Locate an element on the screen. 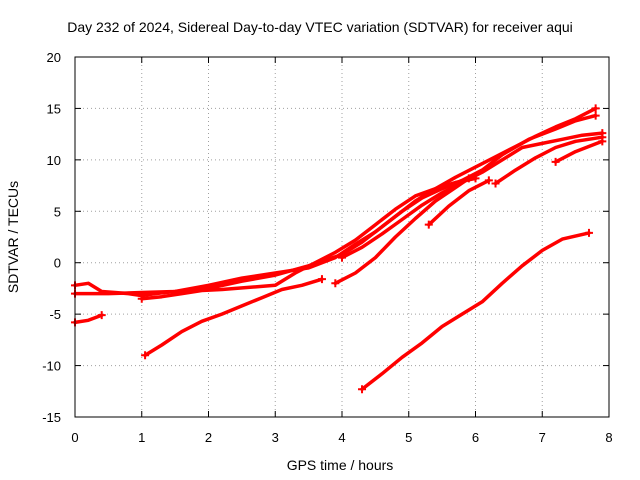 Image resolution: width=640 pixels, height=480 pixels. y-tick-label: 5 is located at coordinates (57, 211).